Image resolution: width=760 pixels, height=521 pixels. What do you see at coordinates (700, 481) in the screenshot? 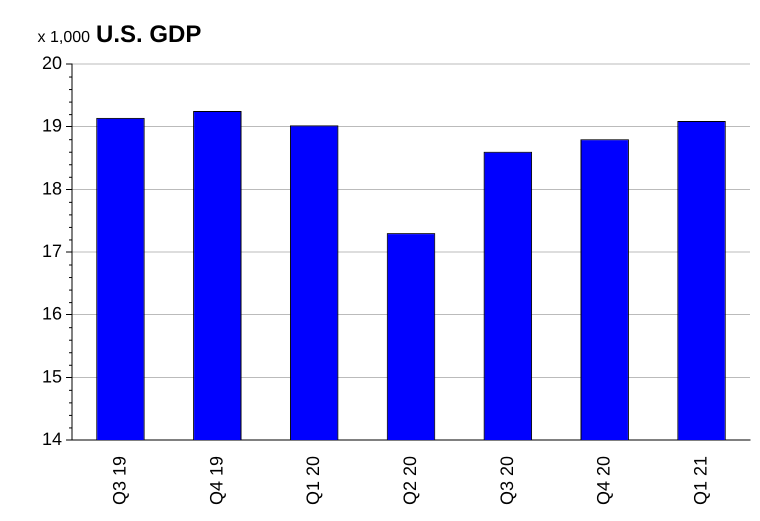
I see `x-tick-label: Q1 21` at bounding box center [700, 481].